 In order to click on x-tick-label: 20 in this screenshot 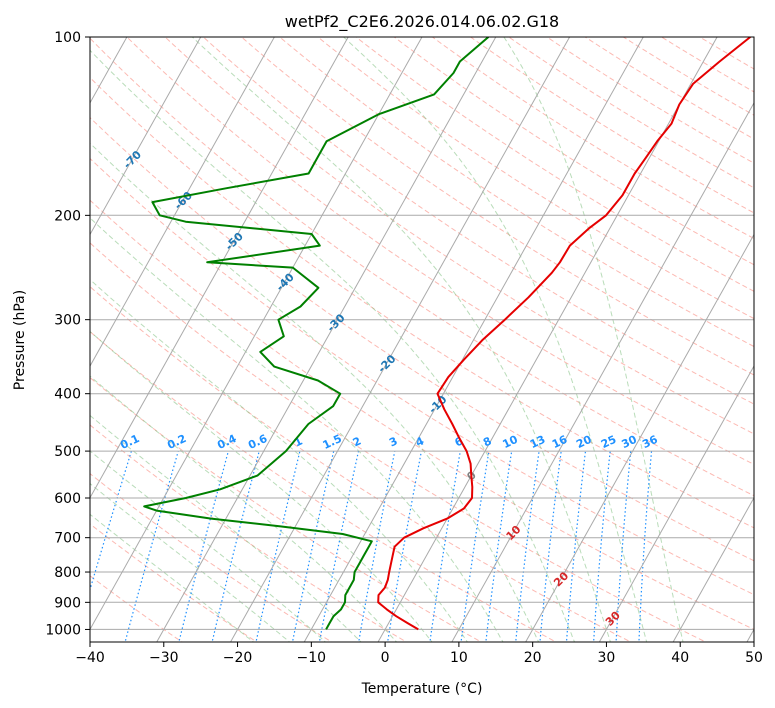, I will do `click(533, 658)`.